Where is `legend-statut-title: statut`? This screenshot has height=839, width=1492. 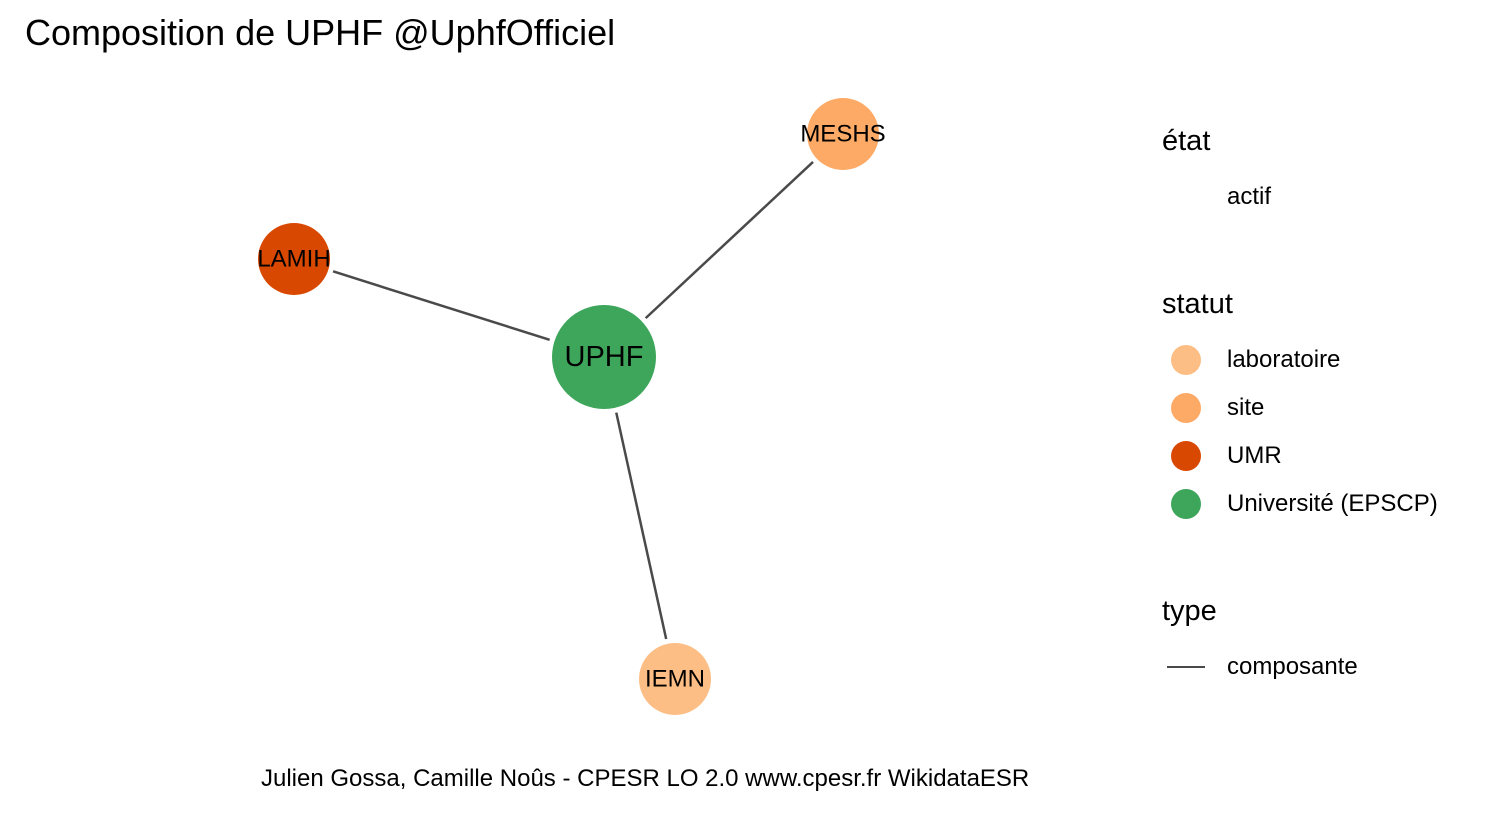
legend-statut-title: statut is located at coordinates (1197, 304).